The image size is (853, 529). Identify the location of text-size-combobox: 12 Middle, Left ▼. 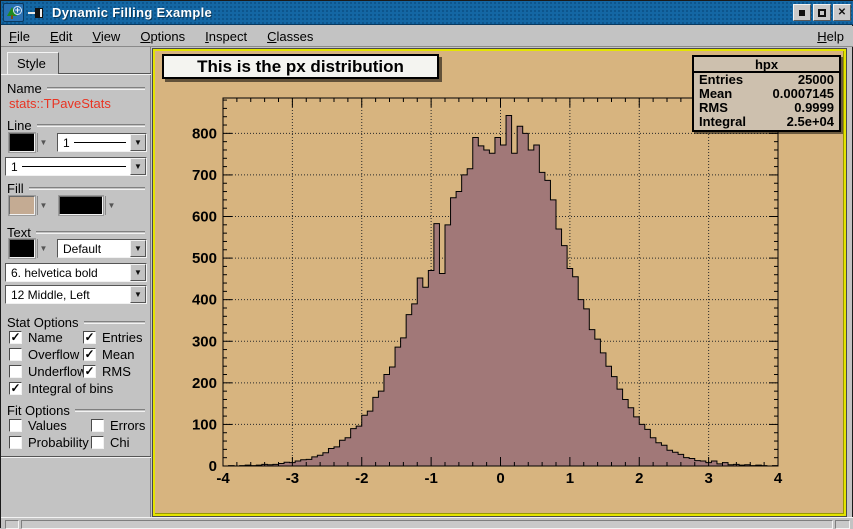
(76, 294).